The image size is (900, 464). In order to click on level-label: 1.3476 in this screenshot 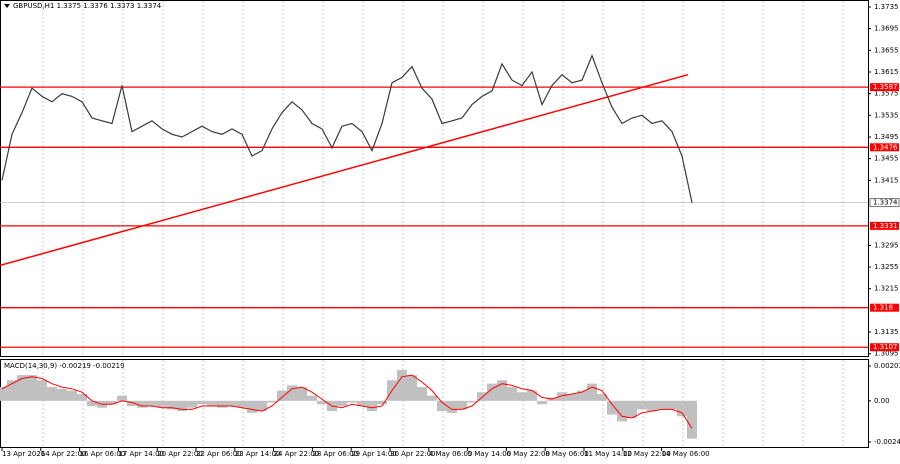, I will do `click(885, 147)`.